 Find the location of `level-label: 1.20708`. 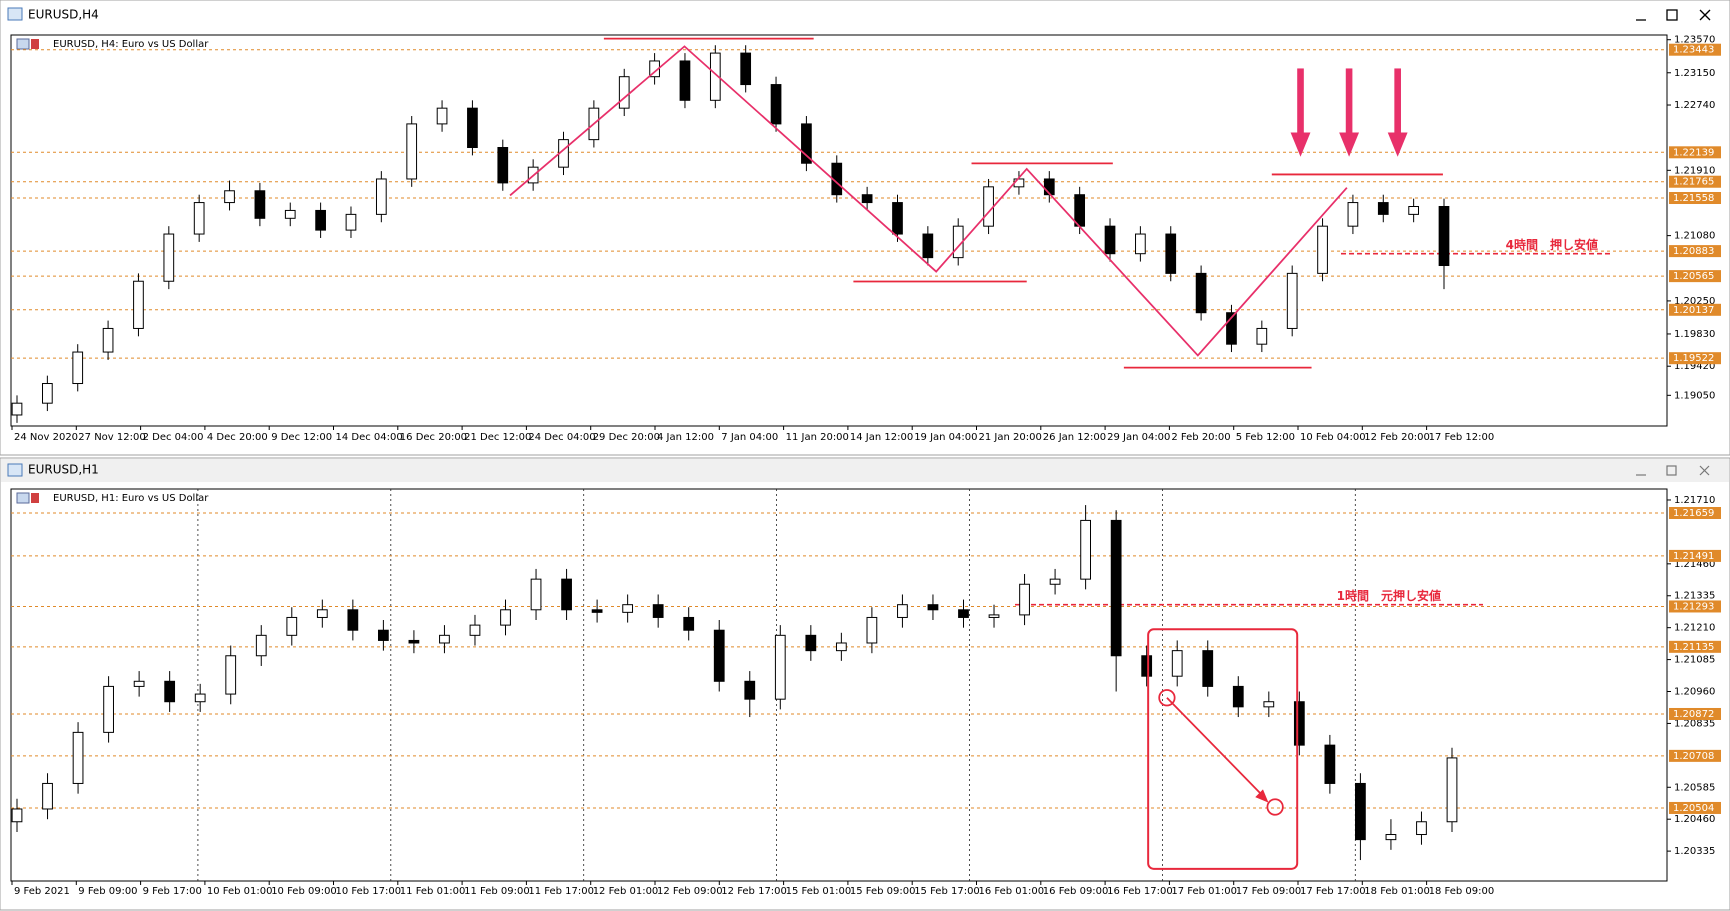

level-label: 1.20708 is located at coordinates (1693, 756).